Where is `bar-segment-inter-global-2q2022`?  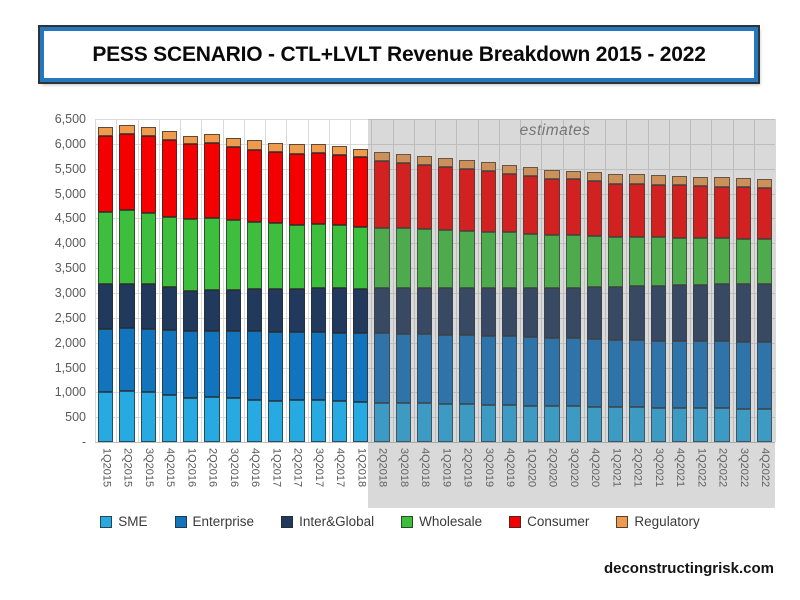
bar-segment-inter-global-2q2022 is located at coordinates (722, 313).